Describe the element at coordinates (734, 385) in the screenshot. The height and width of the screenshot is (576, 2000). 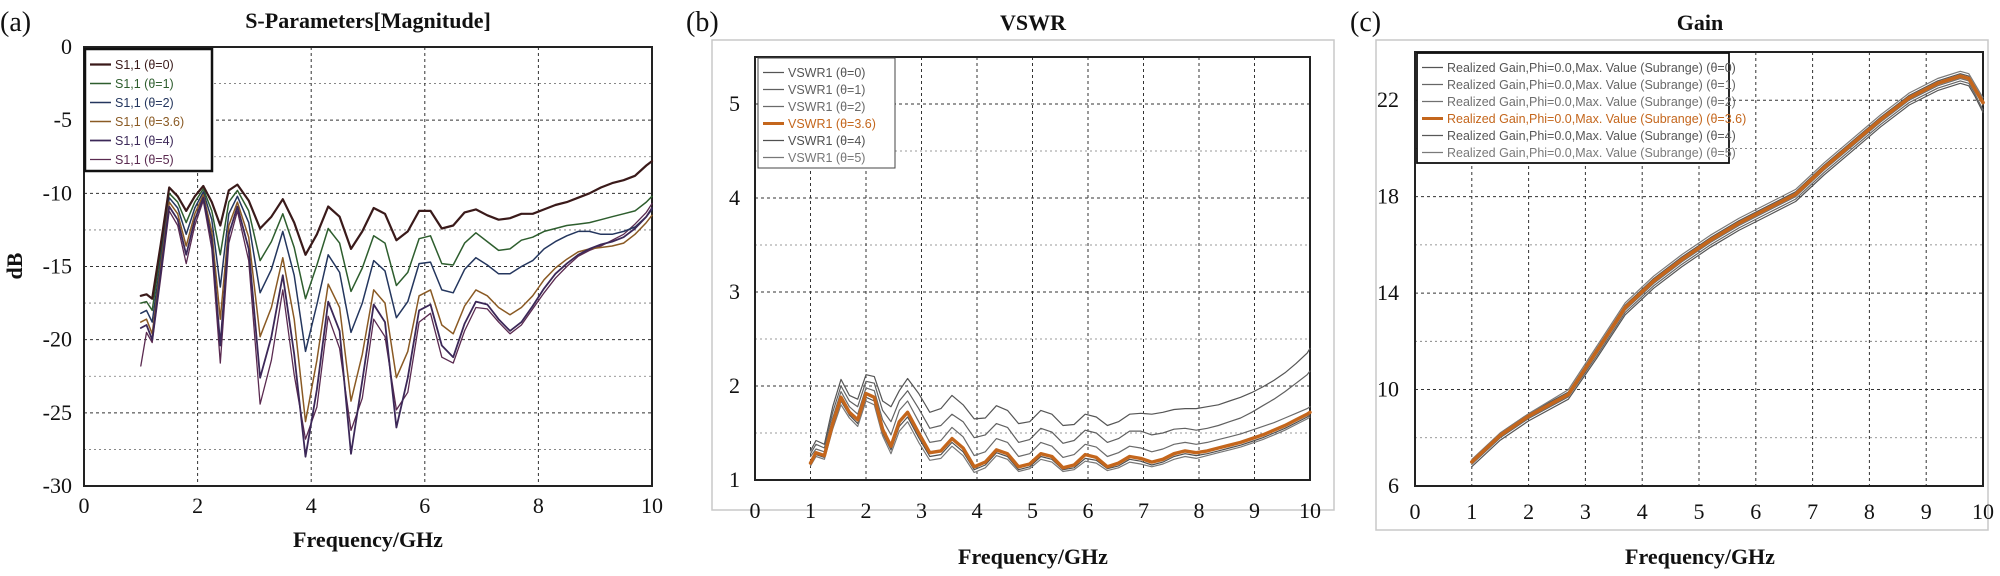
I see `y-tick-label: 2` at that location.